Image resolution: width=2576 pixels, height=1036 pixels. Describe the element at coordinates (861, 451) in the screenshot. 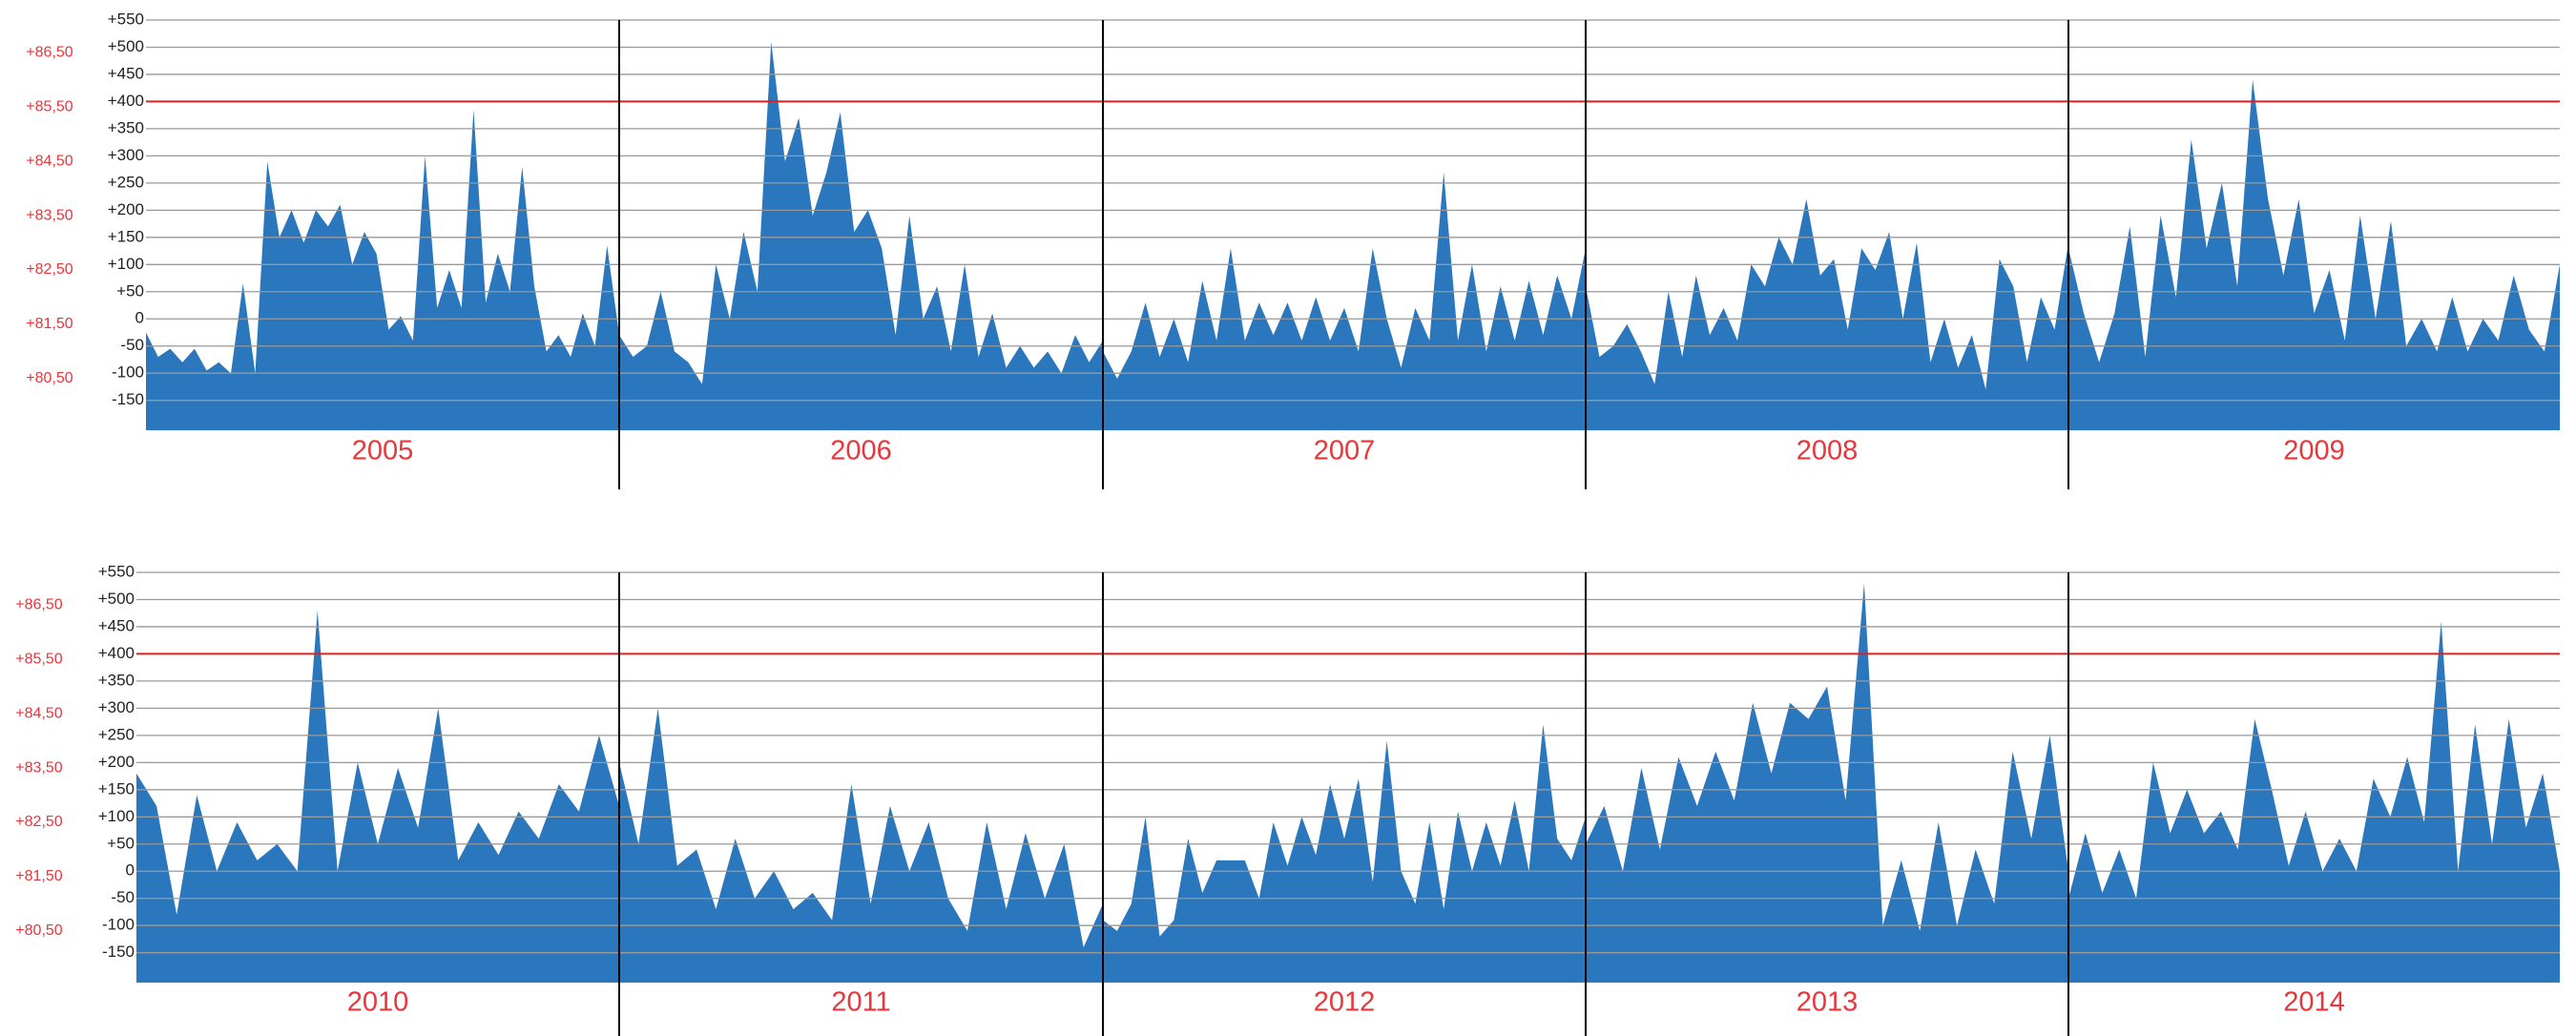

I see `year-label: 2006` at that location.